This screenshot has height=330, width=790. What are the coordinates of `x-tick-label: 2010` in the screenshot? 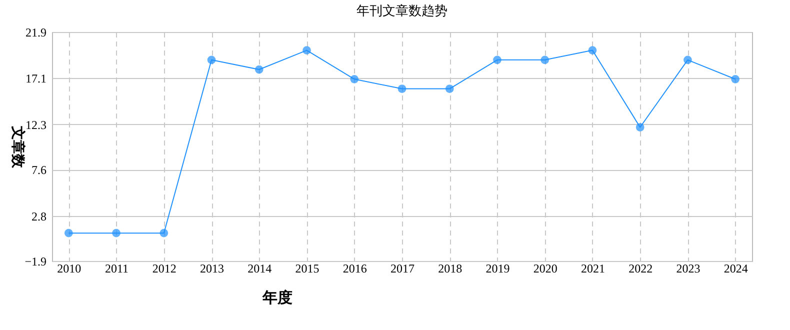 It's located at (69, 269).